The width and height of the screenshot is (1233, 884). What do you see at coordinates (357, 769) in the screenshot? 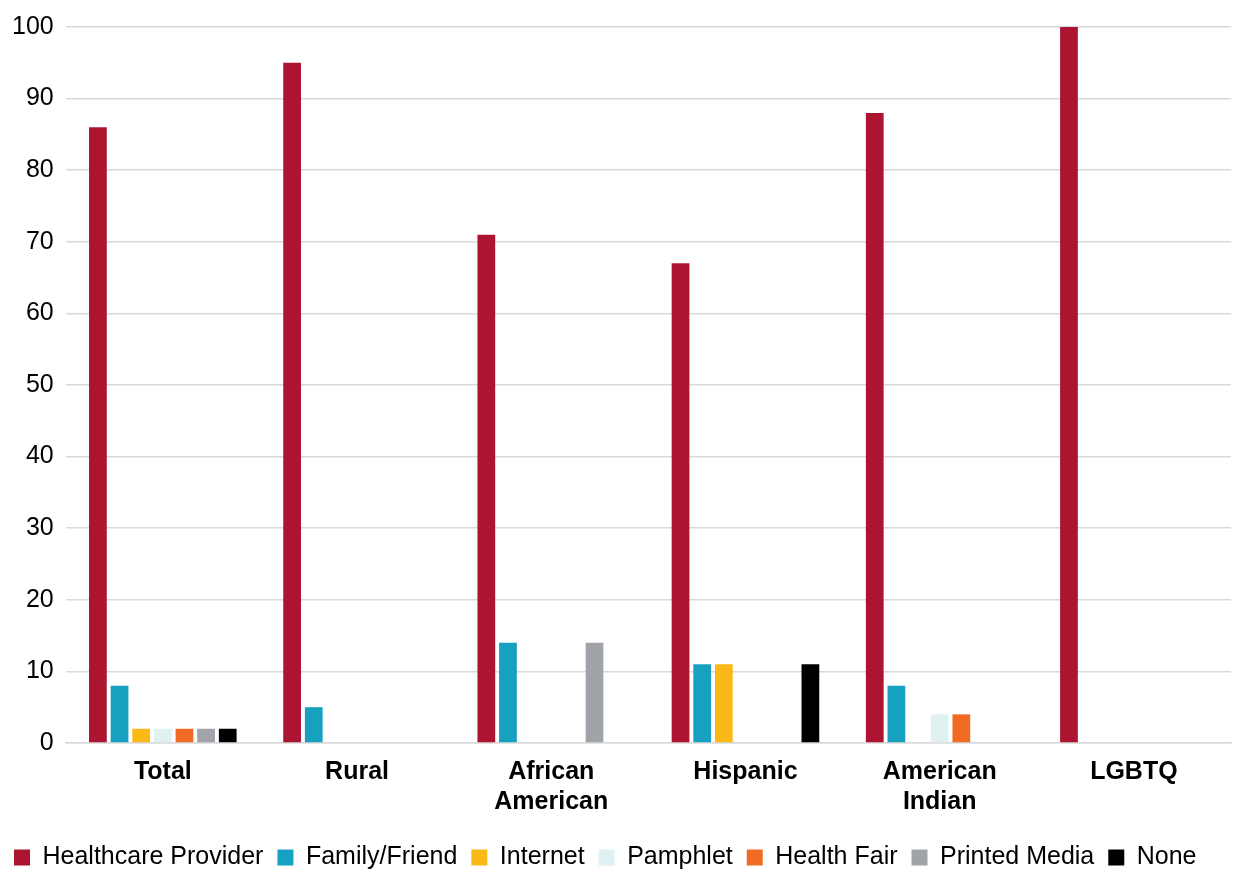
I see `x-tick-label: Rural` at bounding box center [357, 769].